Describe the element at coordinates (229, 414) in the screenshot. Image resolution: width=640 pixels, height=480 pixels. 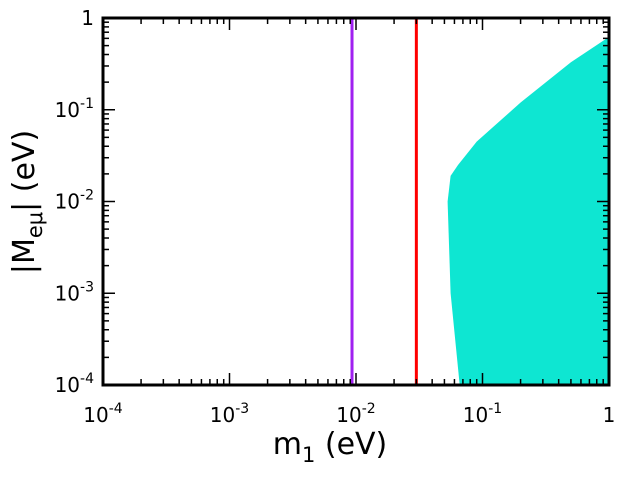
I see `x-tick-label: 10⁻³` at that location.